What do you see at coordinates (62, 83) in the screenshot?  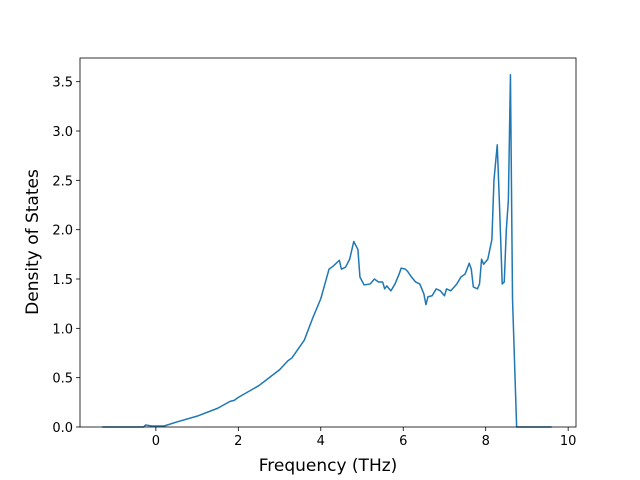 I see `y-tick-label: 3.5` at bounding box center [62, 83].